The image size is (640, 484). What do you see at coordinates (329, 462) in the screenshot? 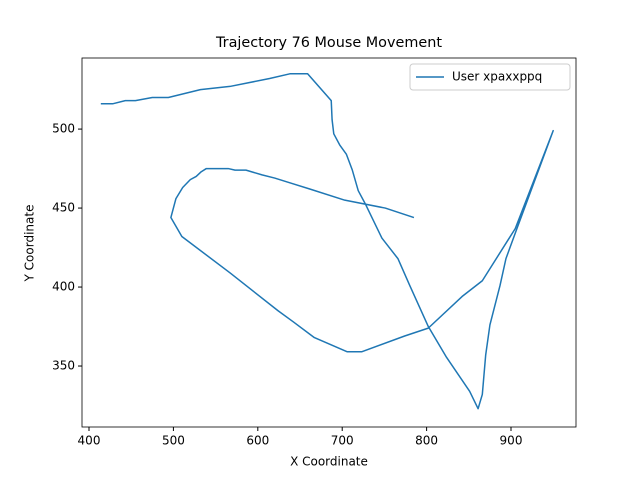
I see `x-axis-label: X Coordinate` at bounding box center [329, 462].